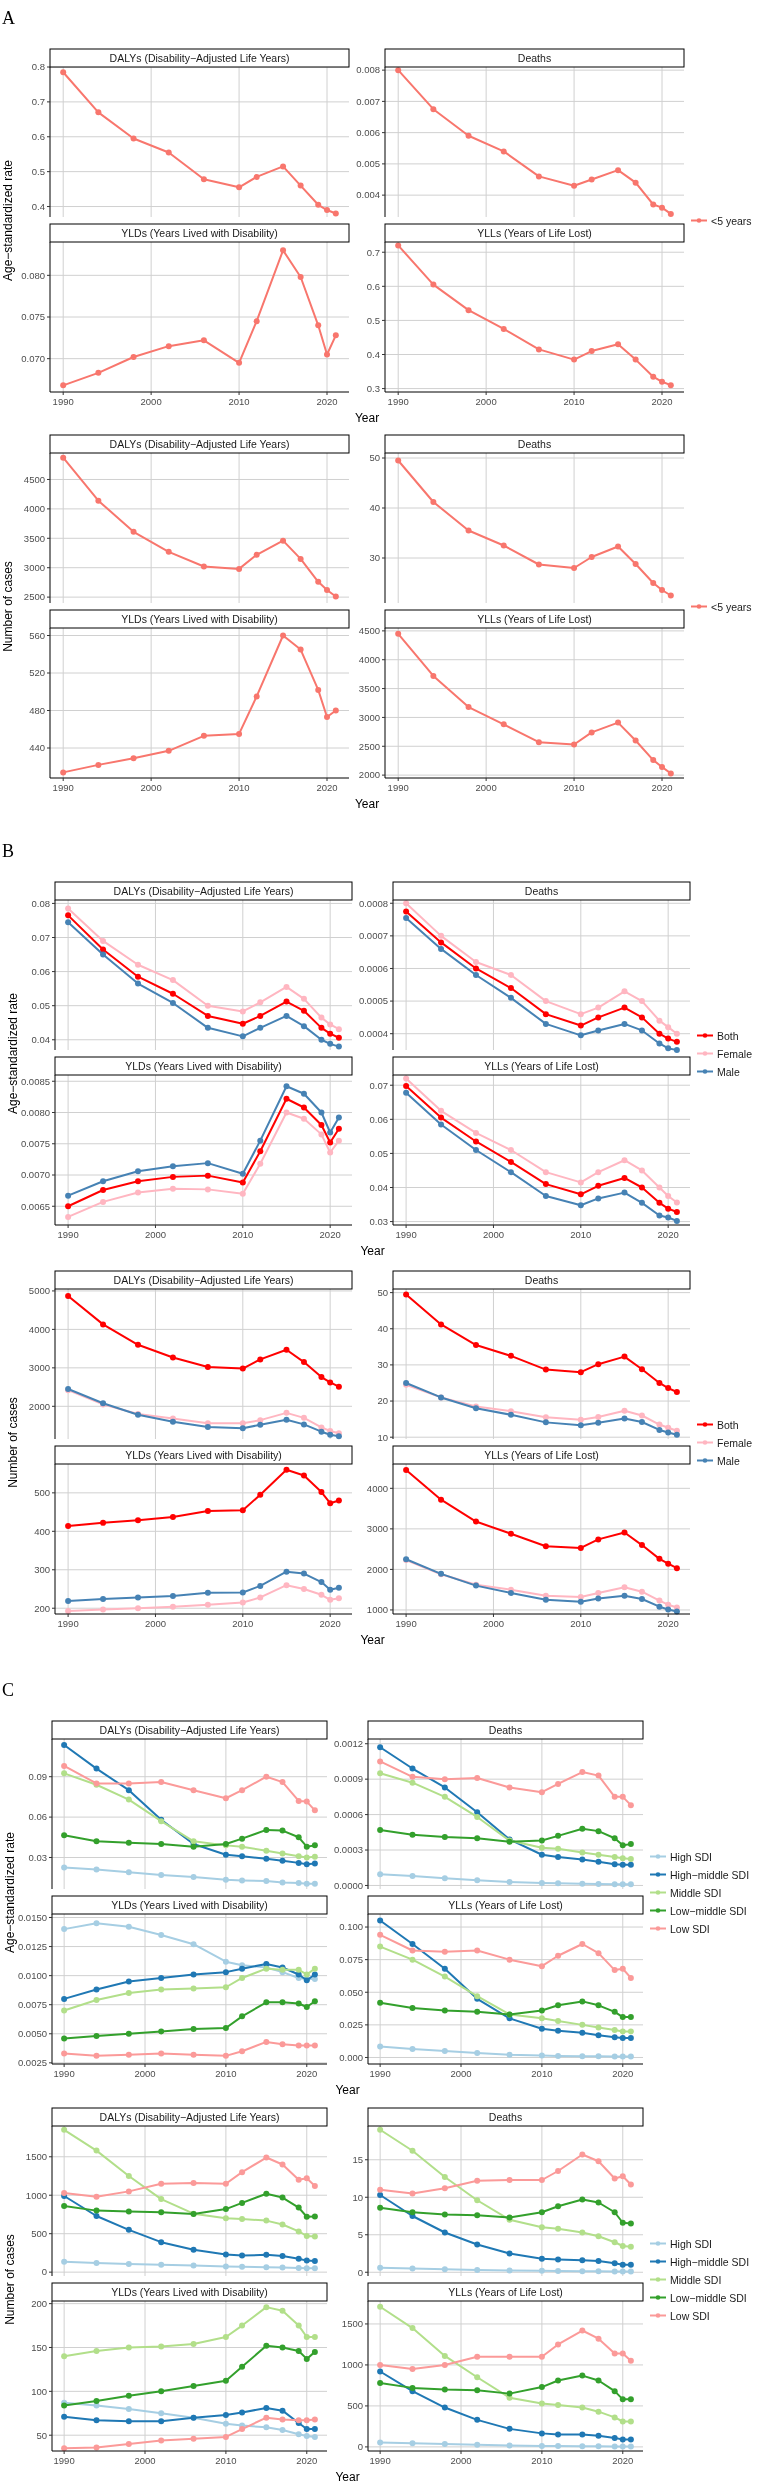  Describe the element at coordinates (360, 2235) in the screenshot. I see `y-tick-label: 5` at that location.